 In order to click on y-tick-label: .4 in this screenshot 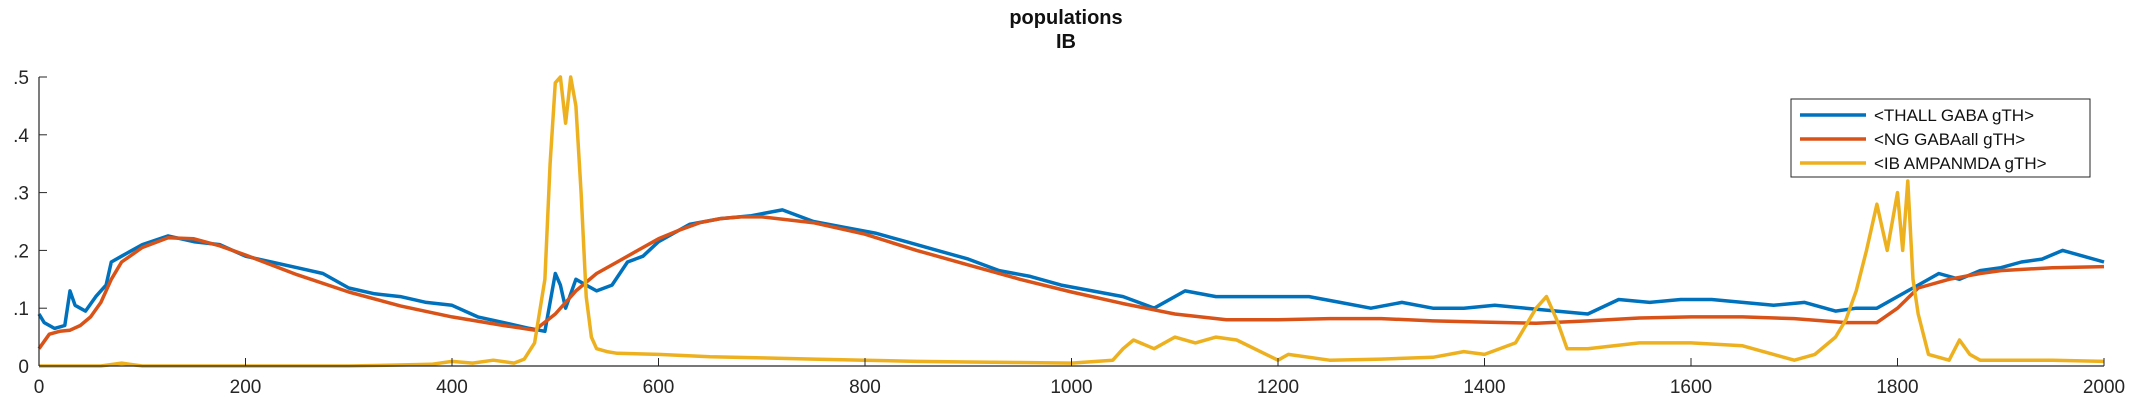, I will do `click(21, 136)`.